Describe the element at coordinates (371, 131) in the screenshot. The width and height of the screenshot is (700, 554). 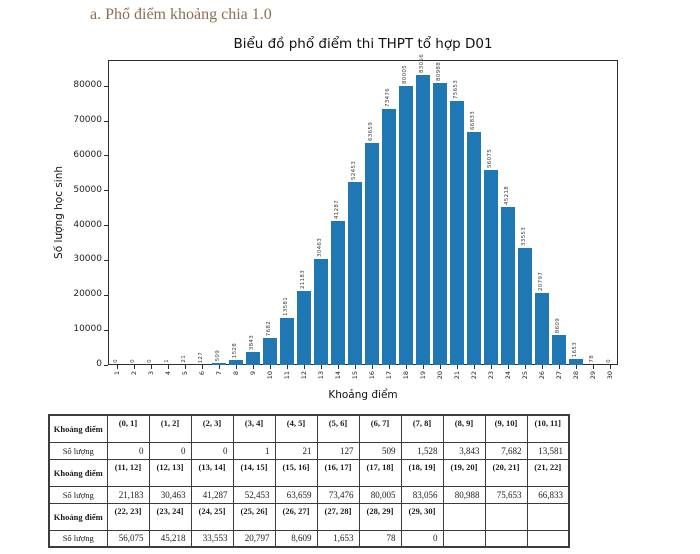
I see `bar-value-label: 63659` at that location.